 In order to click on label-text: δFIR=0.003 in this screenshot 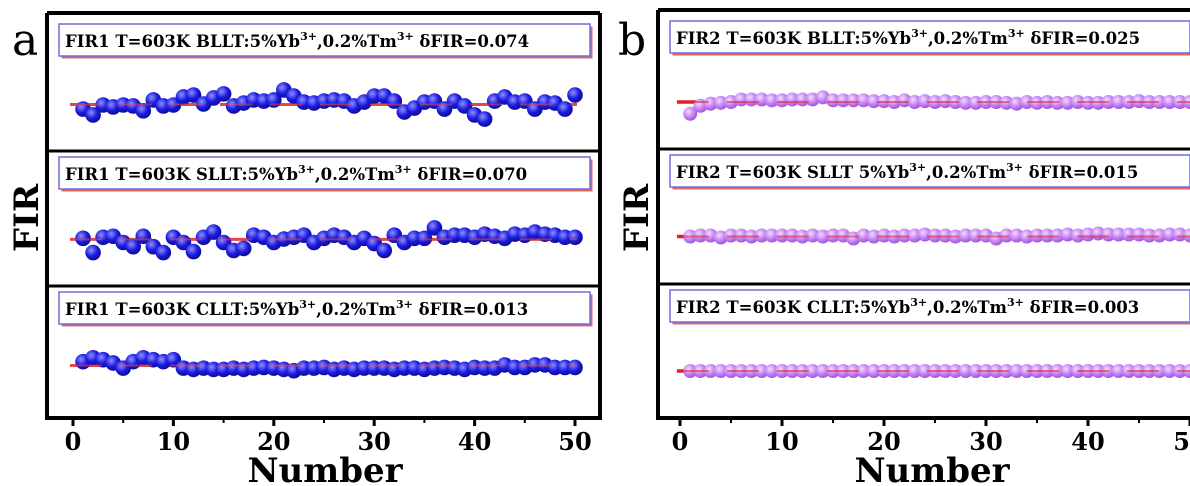, I will do `click(1081, 307)`.